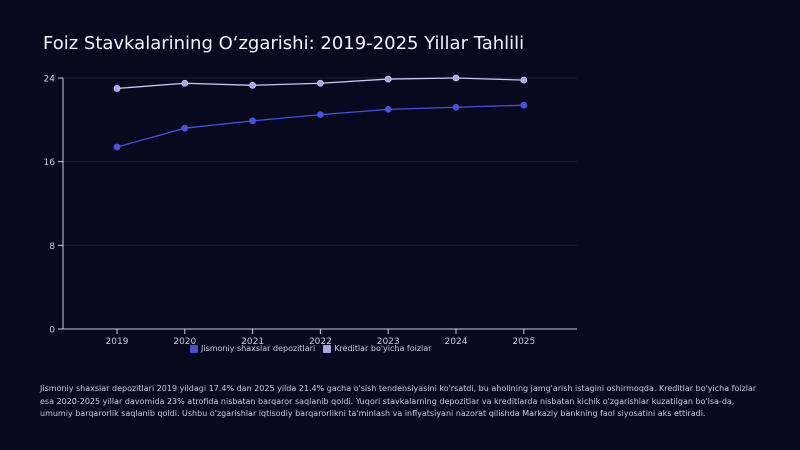 The image size is (800, 450). Describe the element at coordinates (523, 342) in the screenshot. I see `x-tick-label: 2025` at that location.